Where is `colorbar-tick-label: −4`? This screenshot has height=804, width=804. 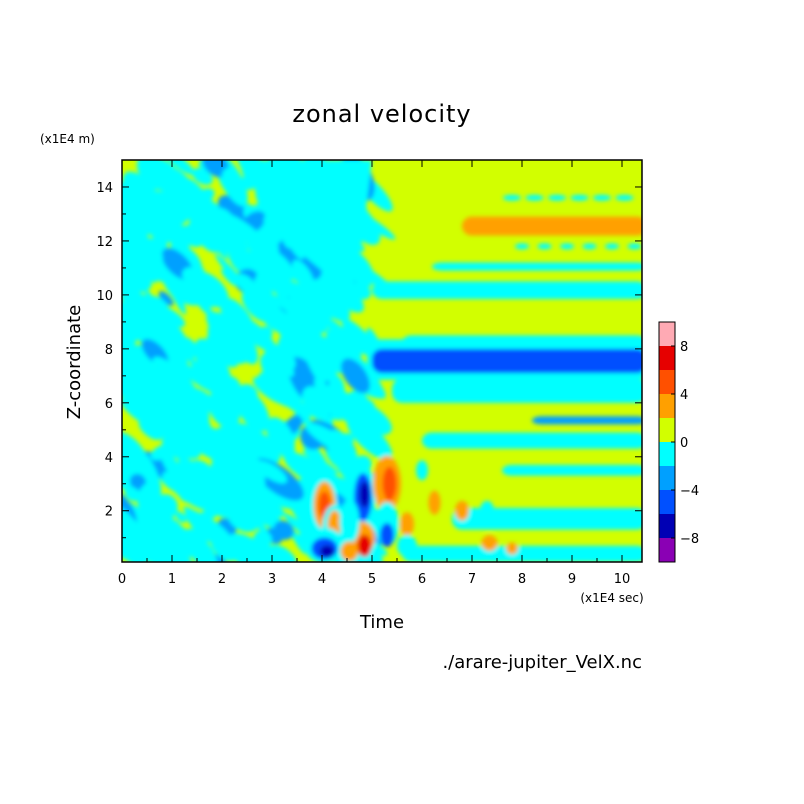
colorbar-tick-label: −4 is located at coordinates (689, 491).